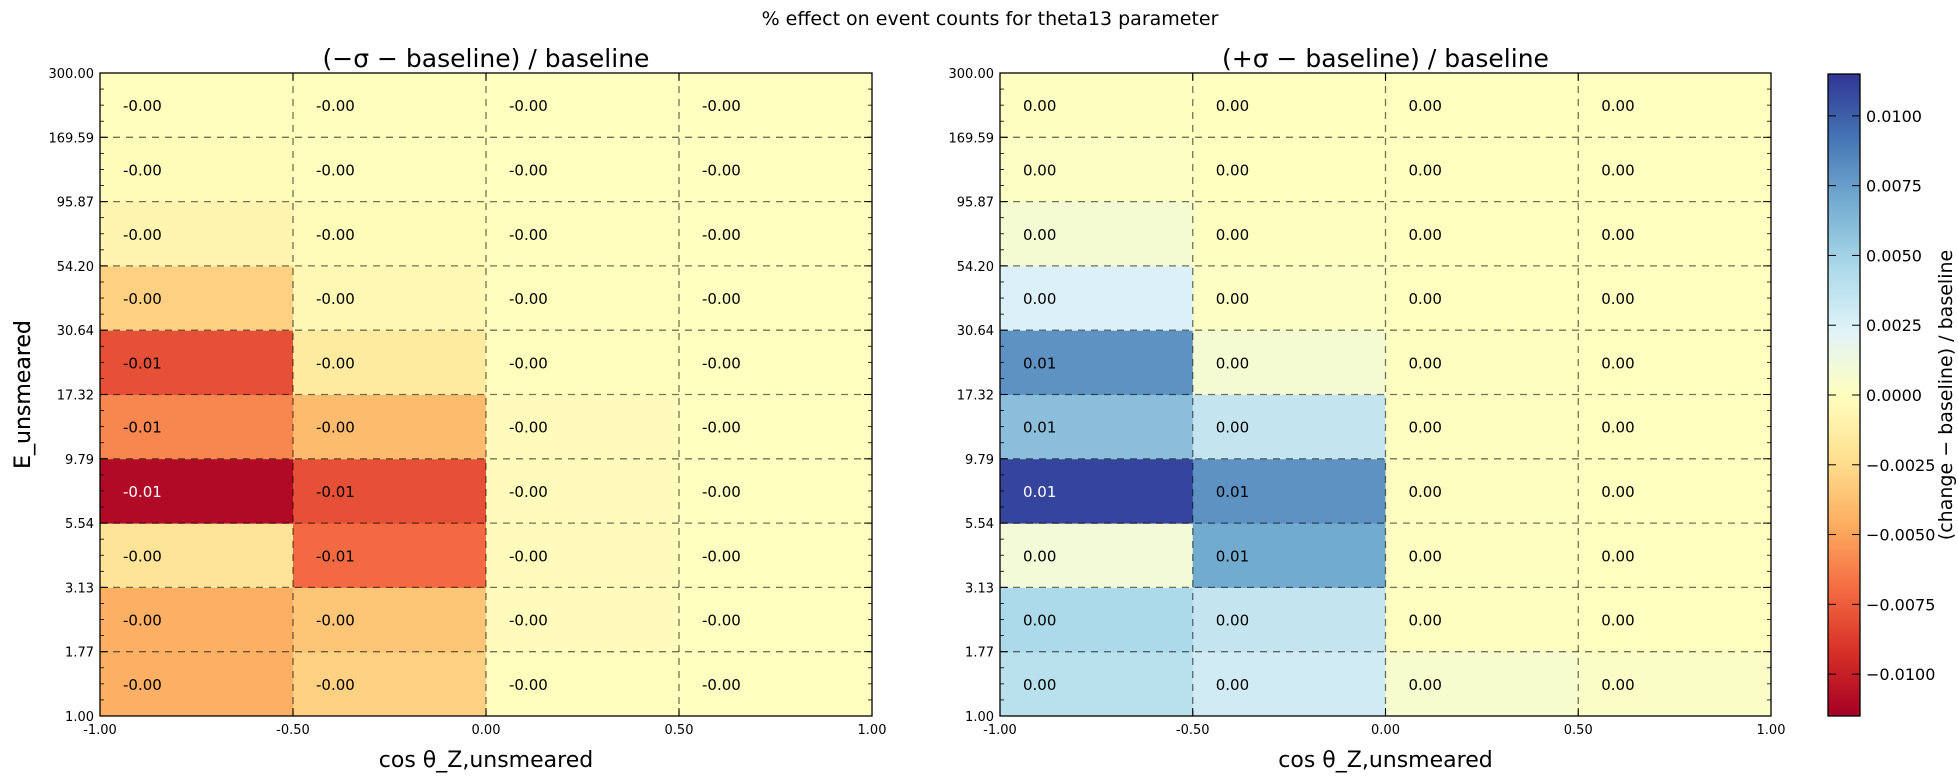  What do you see at coordinates (79, 717) in the screenshot?
I see `y-tick-label: 1.00` at bounding box center [79, 717].